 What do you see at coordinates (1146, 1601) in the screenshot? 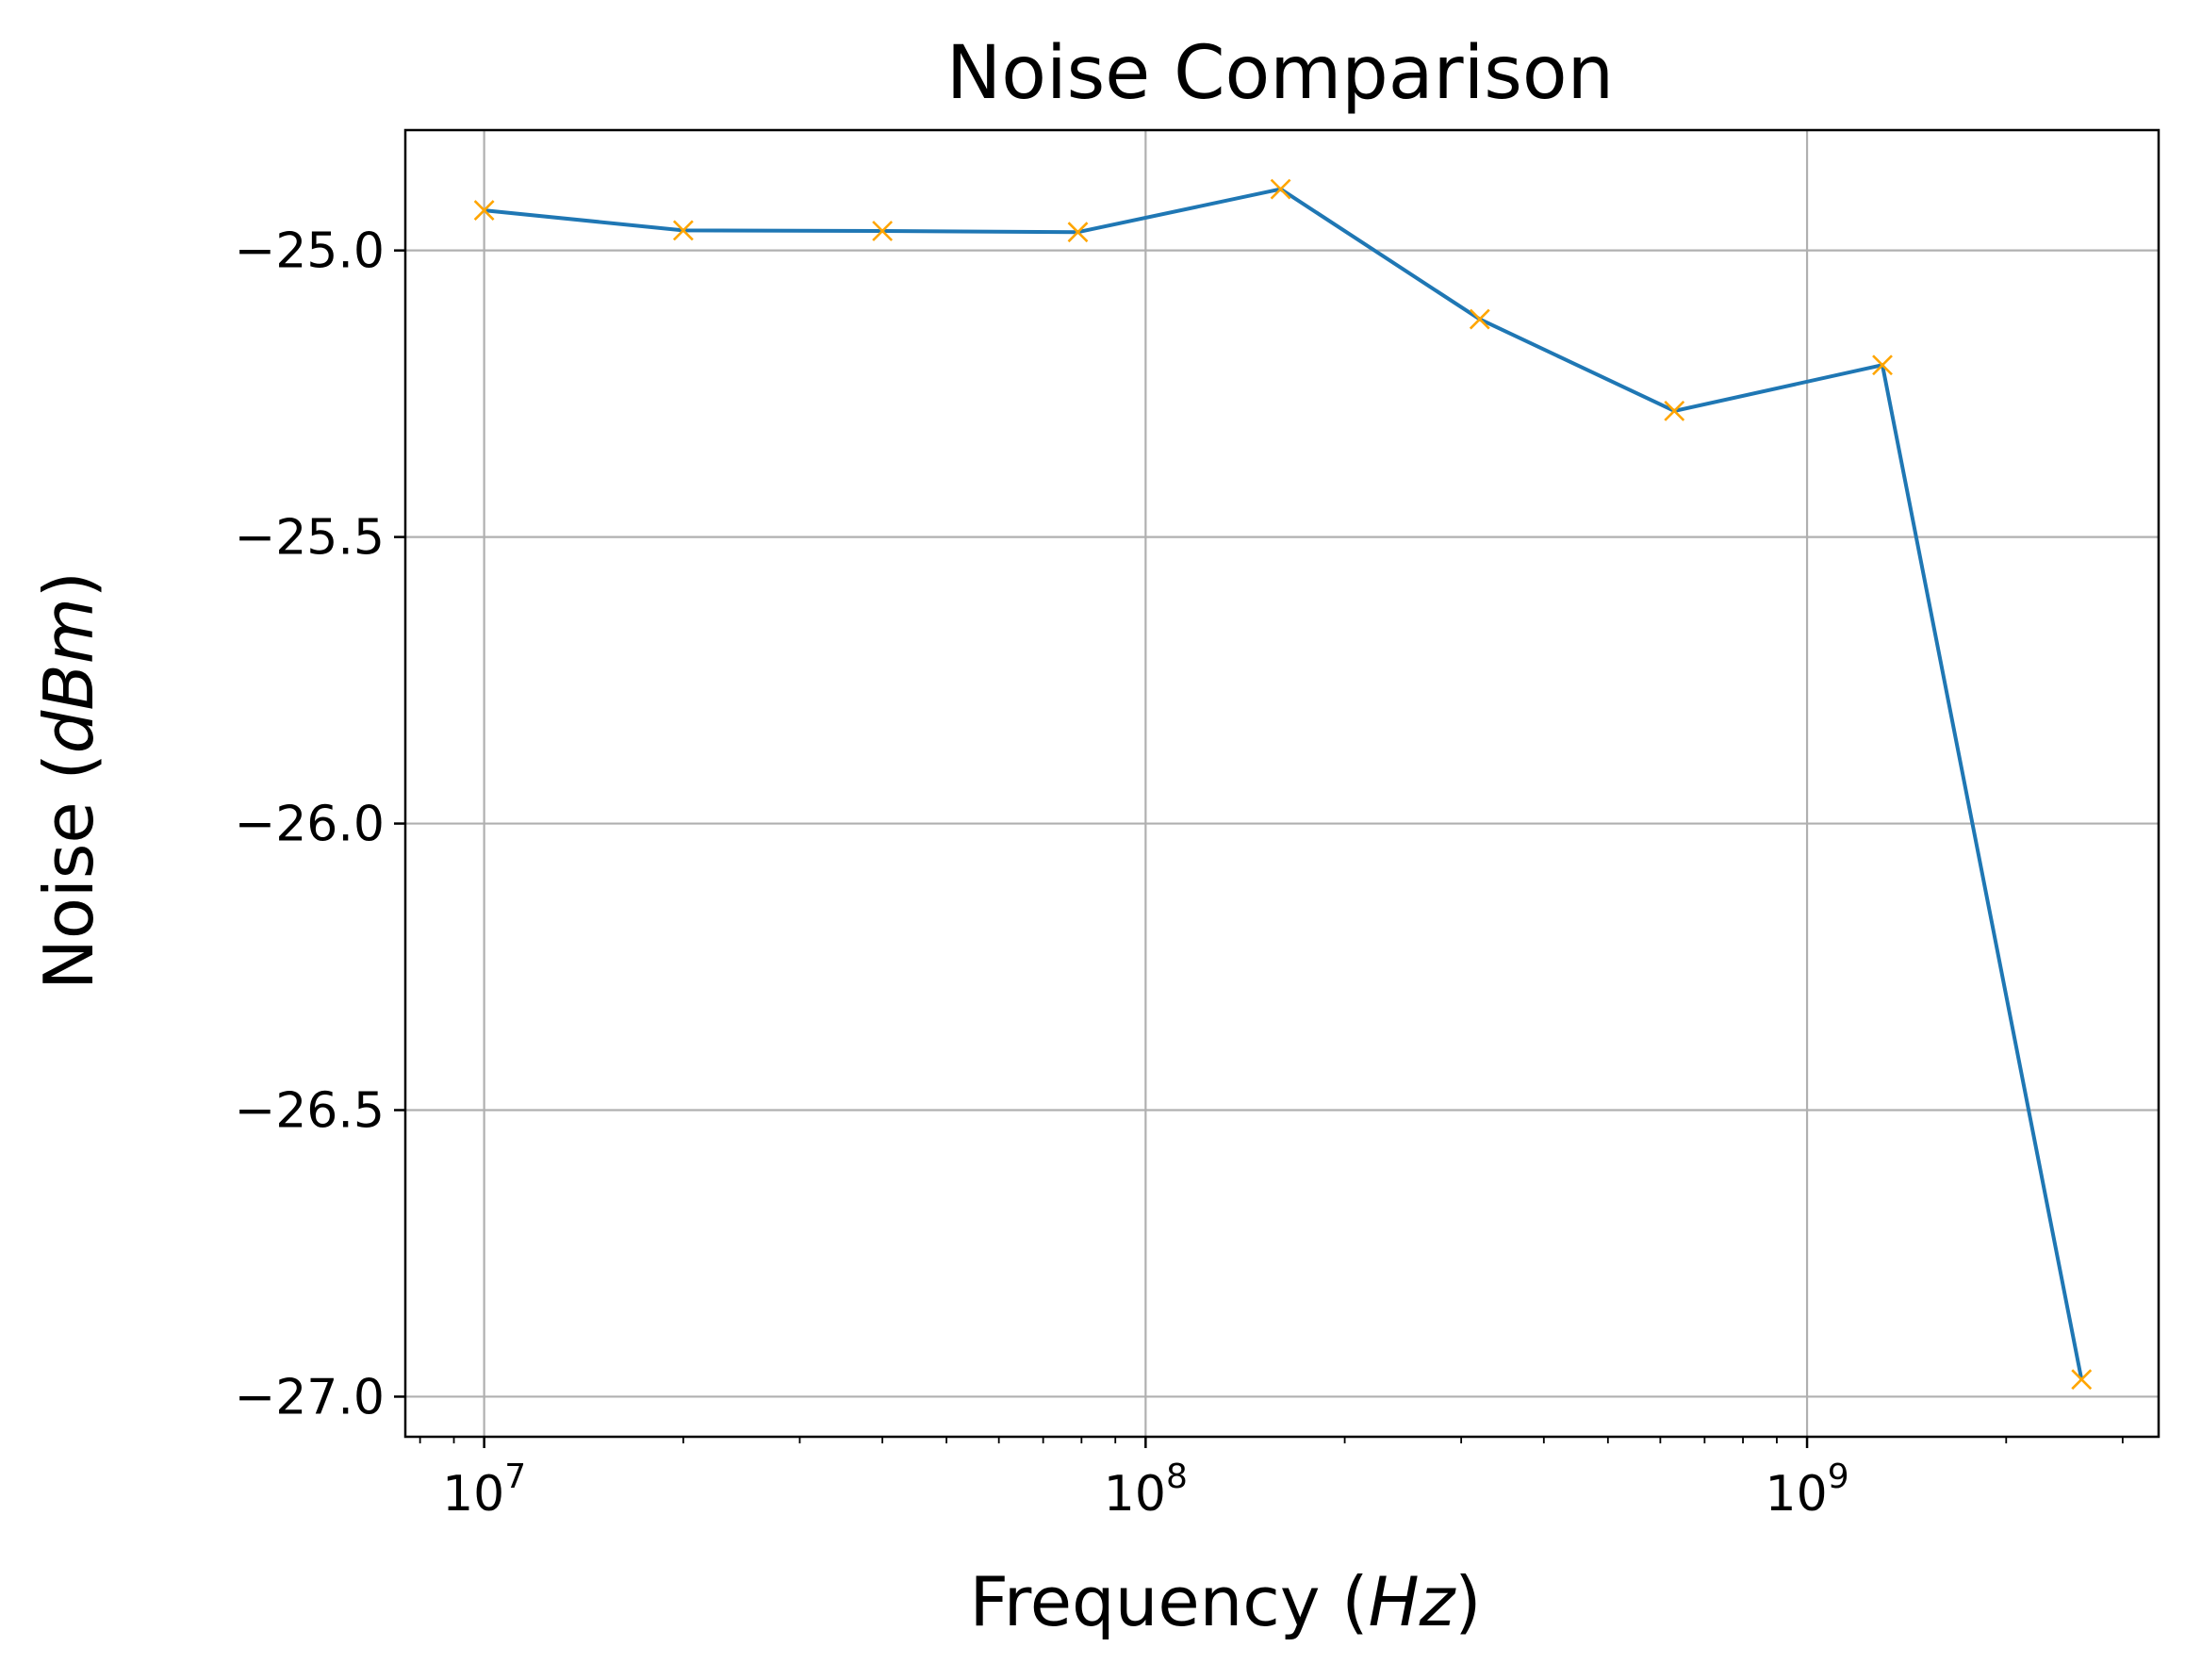
I see `x-axis-label-text: Frequency` at bounding box center [1146, 1601].